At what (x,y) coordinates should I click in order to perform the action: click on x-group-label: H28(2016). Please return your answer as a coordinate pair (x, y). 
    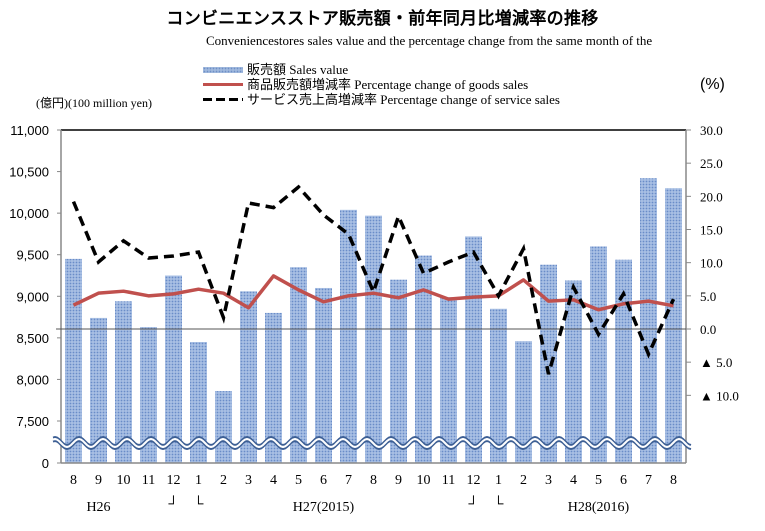
    Looking at the image, I should click on (599, 507).